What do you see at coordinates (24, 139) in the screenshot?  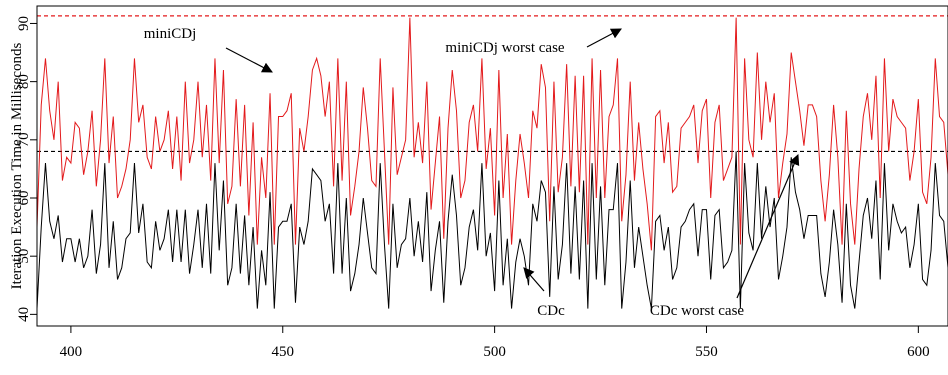 I see `y-tick-label-70: 70` at bounding box center [24, 139].